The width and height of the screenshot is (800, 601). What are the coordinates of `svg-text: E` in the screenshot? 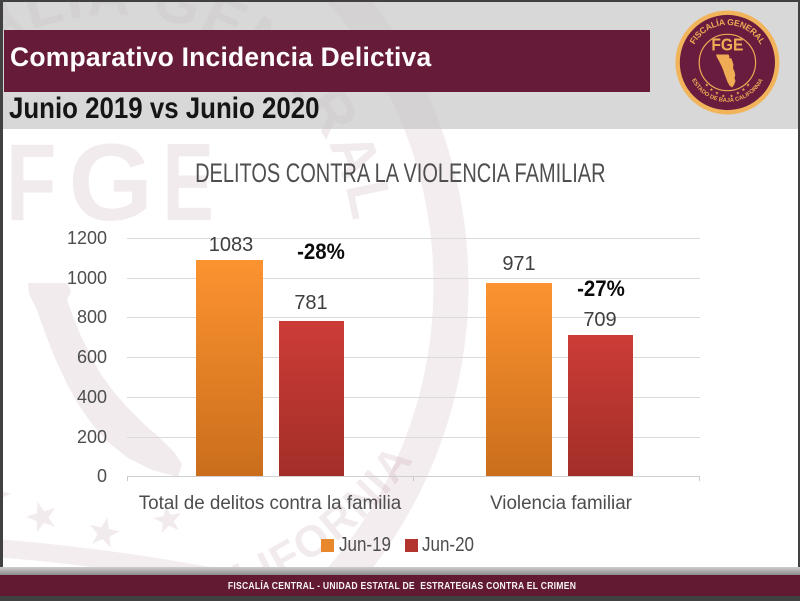 It's located at (188, 183).